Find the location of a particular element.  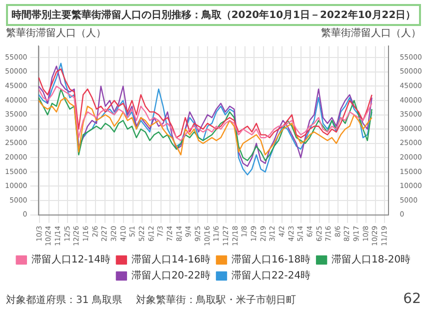

legend-label: 滞留人口22-24時 is located at coordinates (271, 276).